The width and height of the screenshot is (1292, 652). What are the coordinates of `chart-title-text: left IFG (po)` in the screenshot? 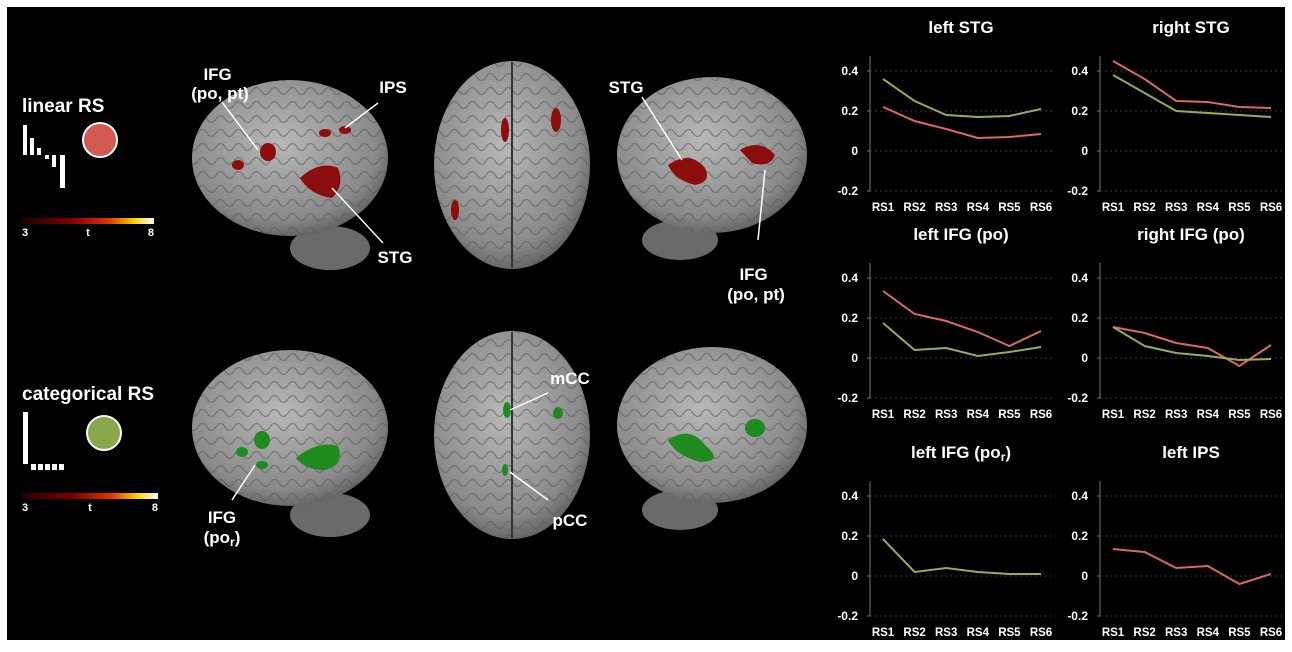 It's located at (960, 234).